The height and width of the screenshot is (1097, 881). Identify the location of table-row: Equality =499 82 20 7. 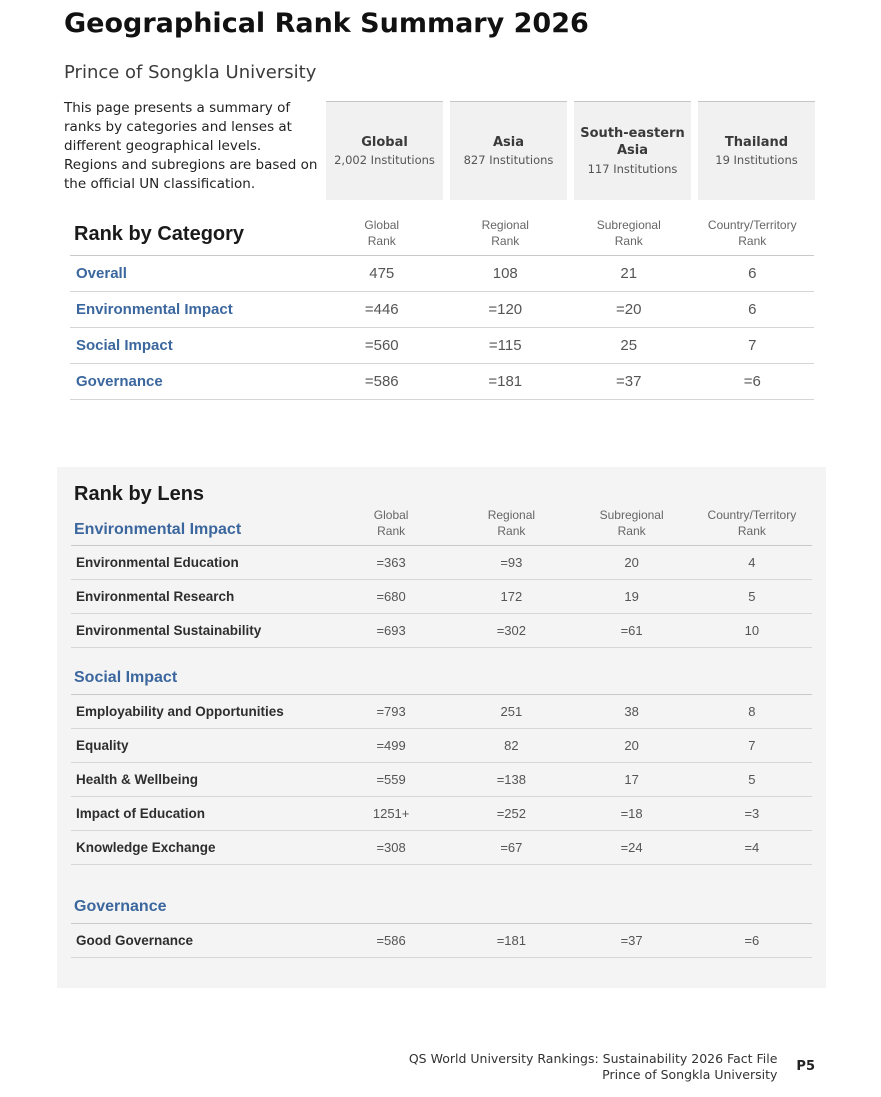
(441, 746).